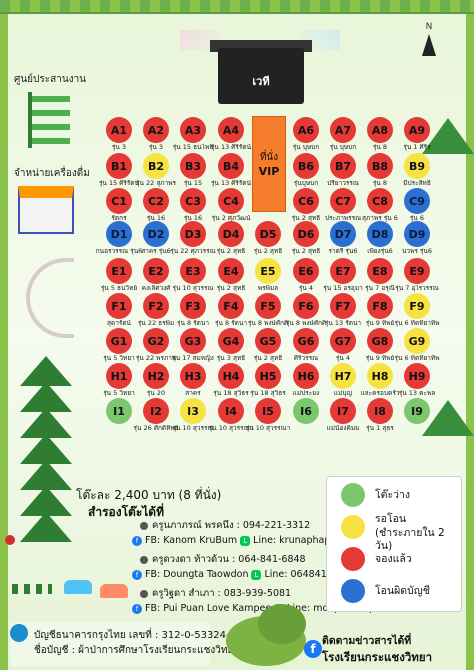  I want to click on seat-i6: I6, so click(306, 411).